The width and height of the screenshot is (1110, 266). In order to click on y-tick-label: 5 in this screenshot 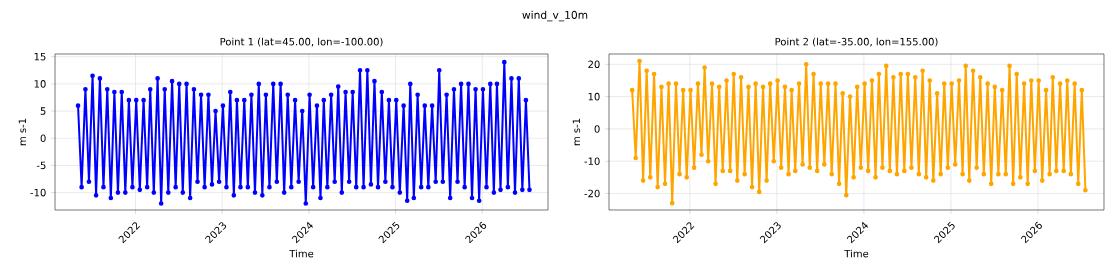, I will do `click(43, 111)`.